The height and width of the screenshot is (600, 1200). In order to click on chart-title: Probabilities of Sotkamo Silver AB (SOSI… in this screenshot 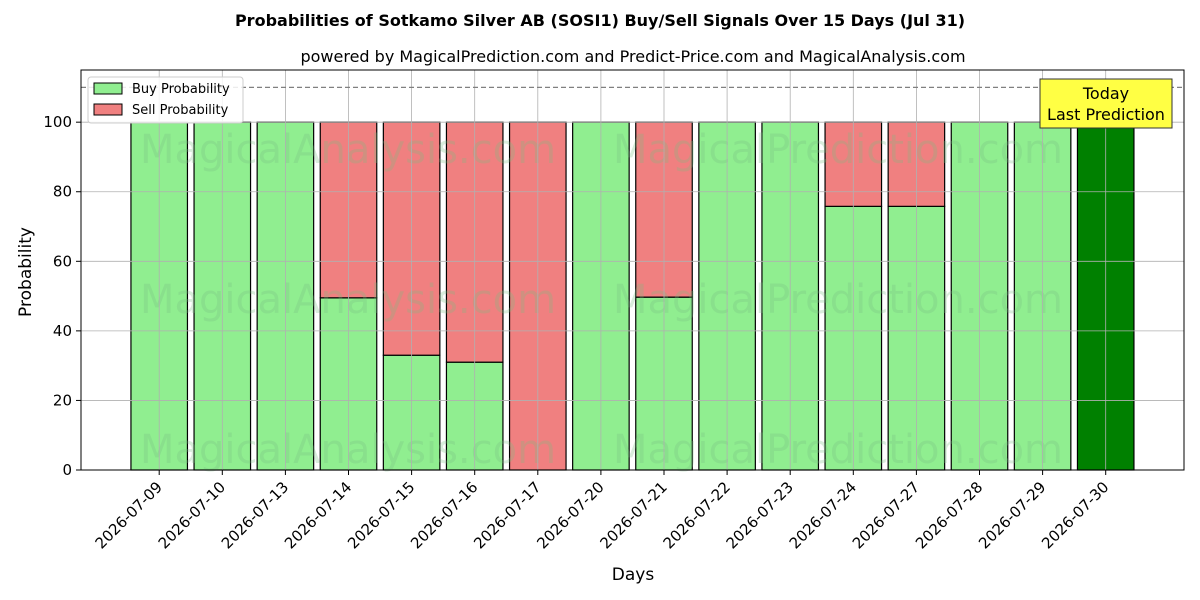, I will do `click(600, 20)`.